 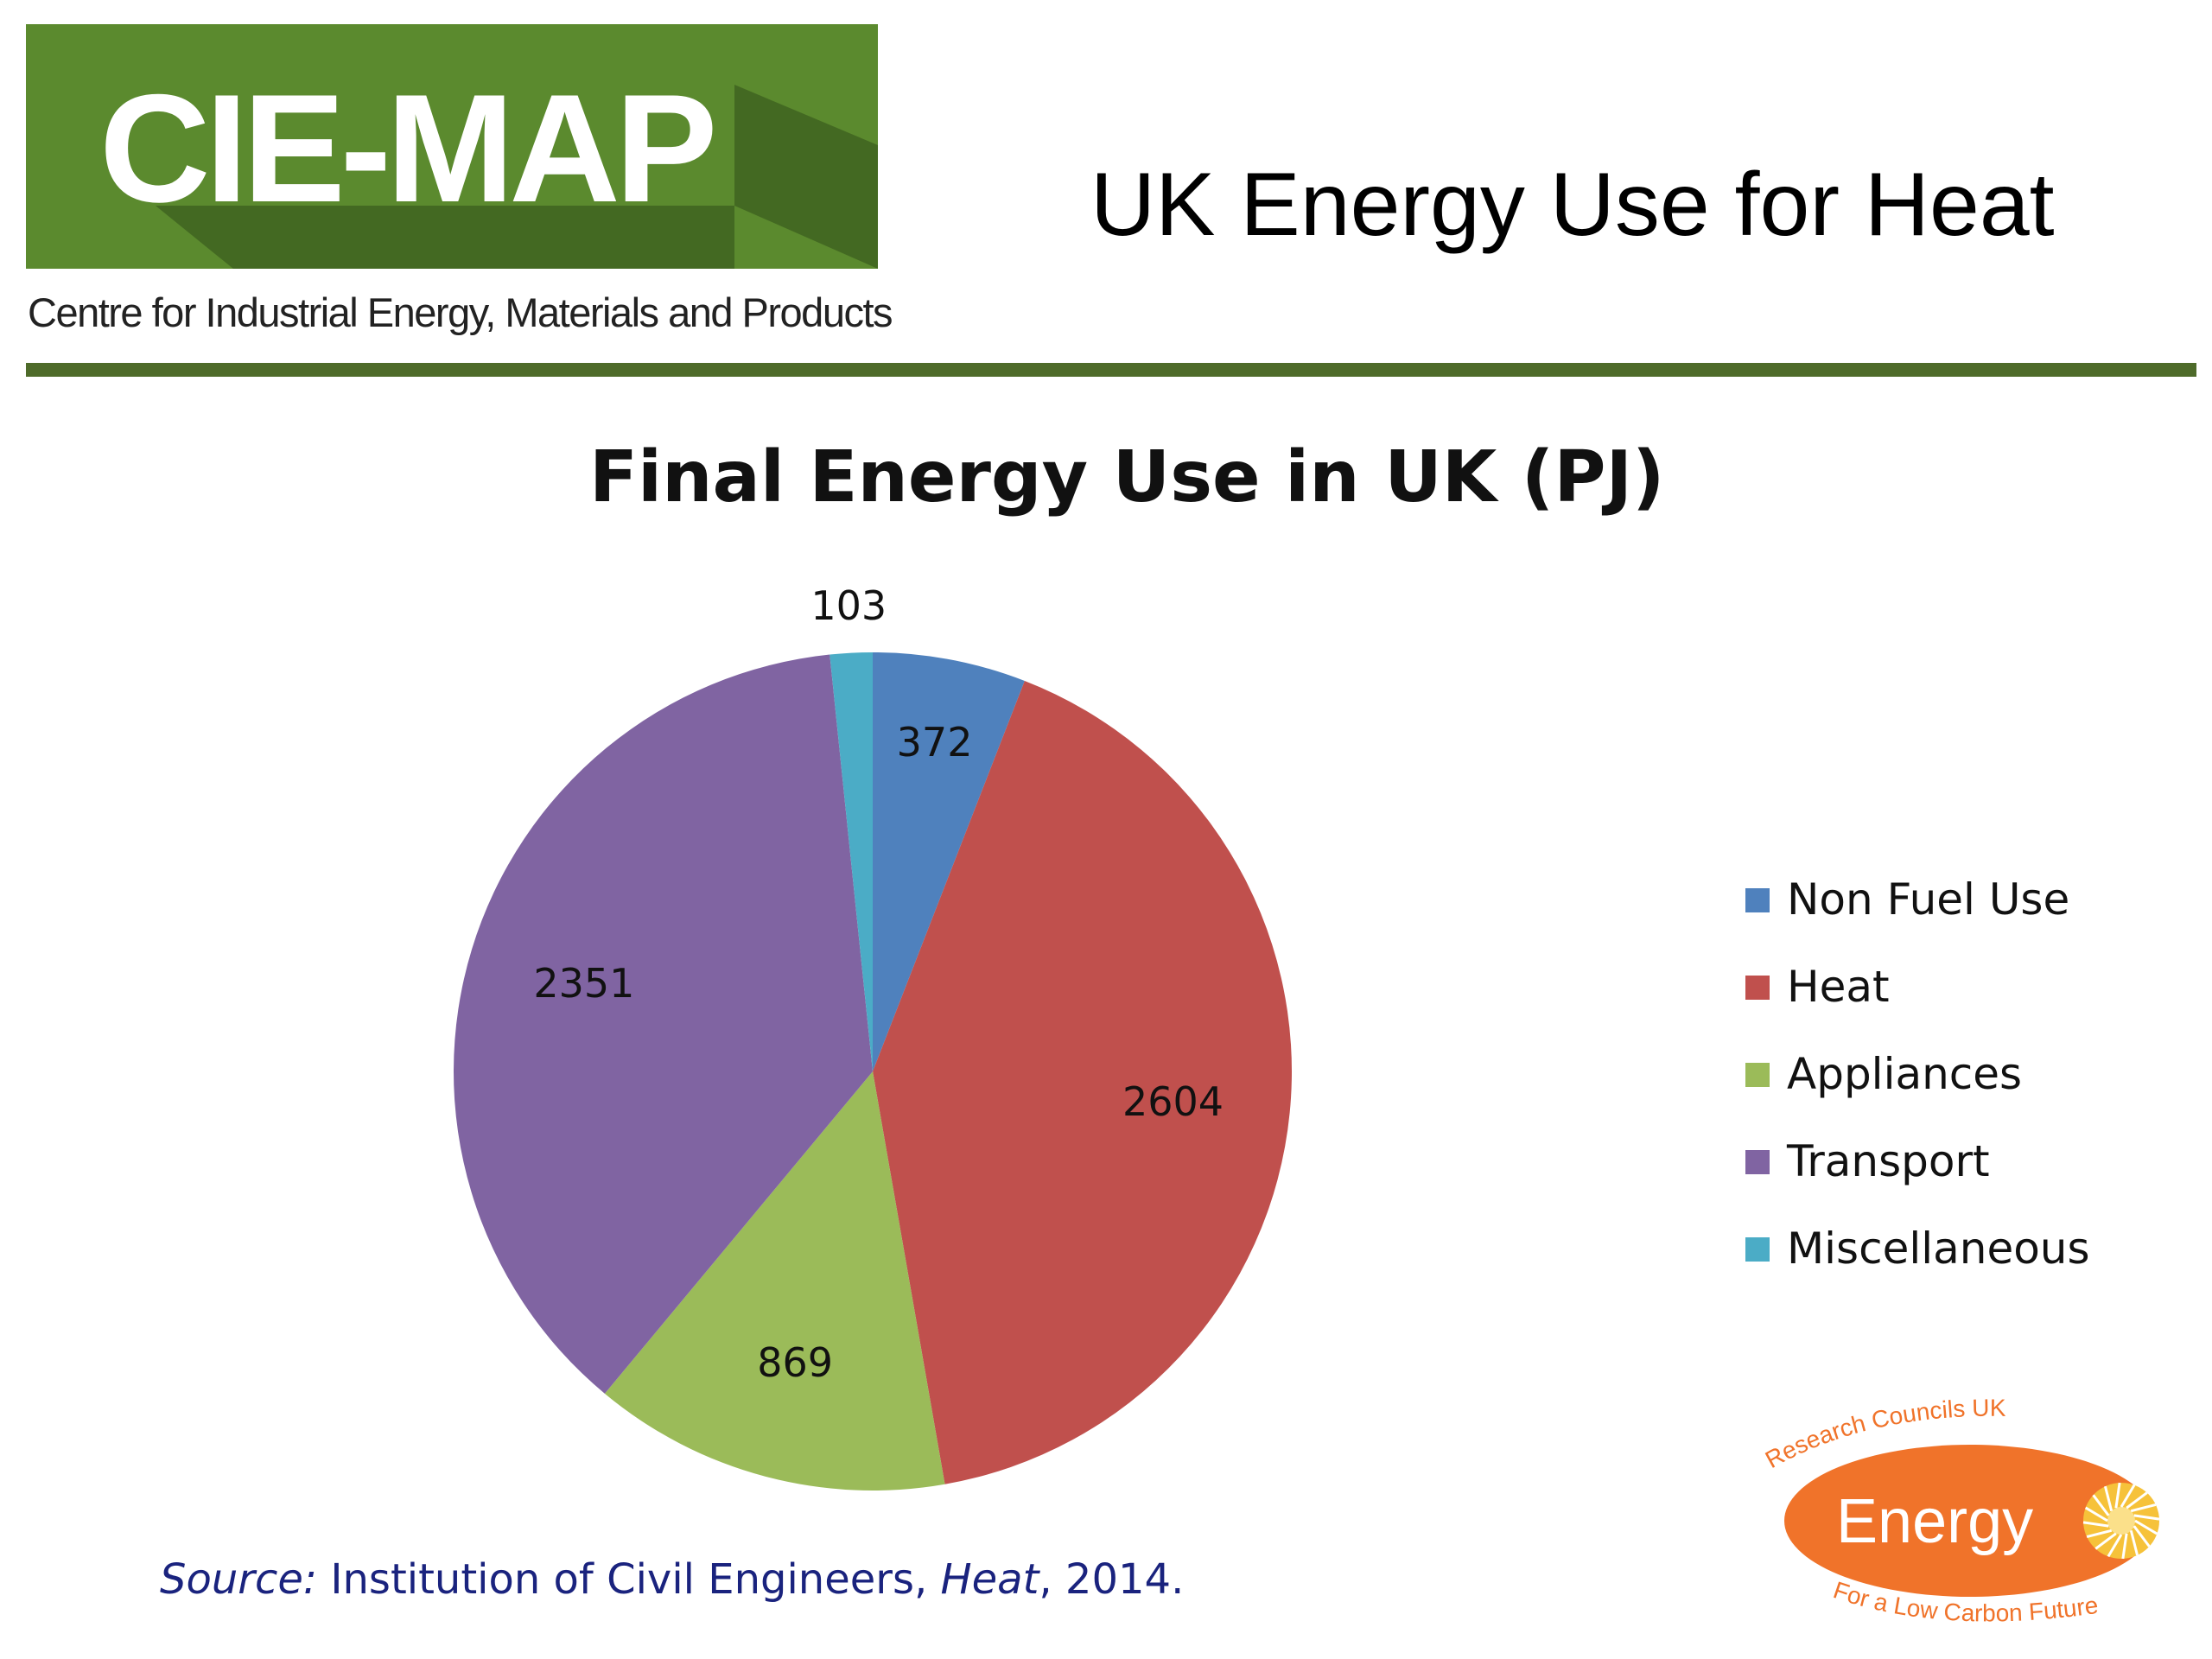 What do you see at coordinates (1127, 477) in the screenshot?
I see `chart-title: Final Energy Use in UK (PJ)` at bounding box center [1127, 477].